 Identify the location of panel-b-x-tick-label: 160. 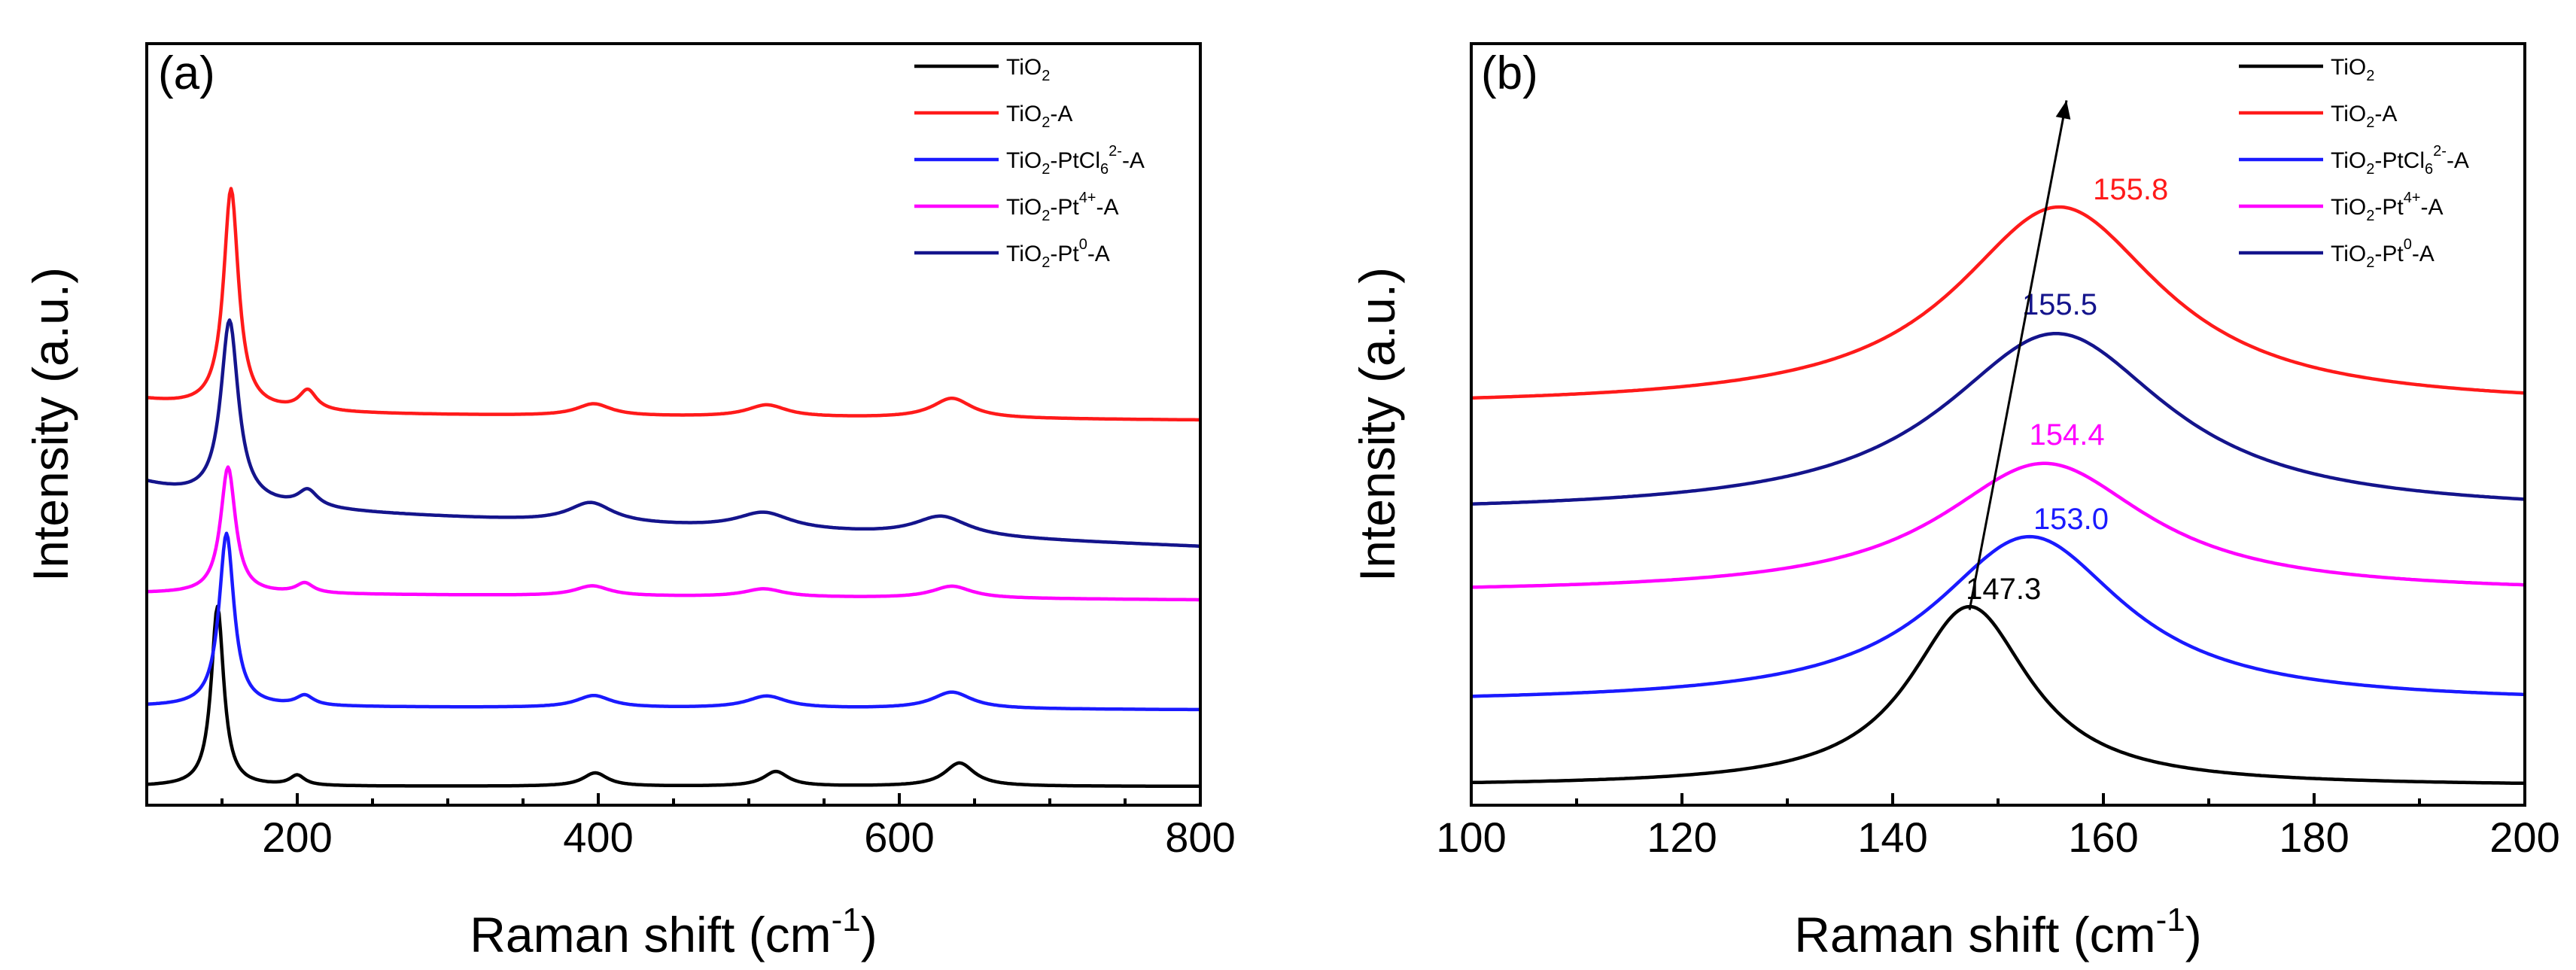
(2103, 837).